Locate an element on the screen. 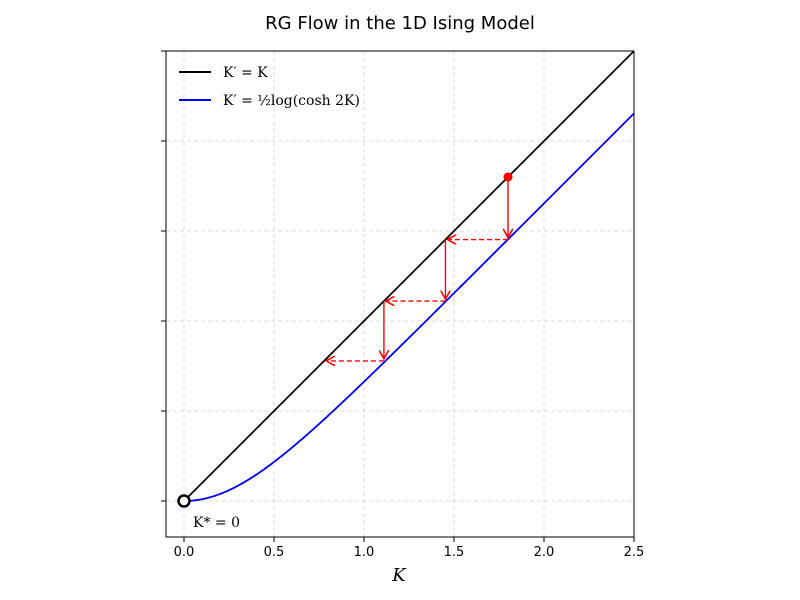 This screenshot has width=800, height=600. legend: K′ = K K′ = ½log(cosh 2K) is located at coordinates (269, 87).